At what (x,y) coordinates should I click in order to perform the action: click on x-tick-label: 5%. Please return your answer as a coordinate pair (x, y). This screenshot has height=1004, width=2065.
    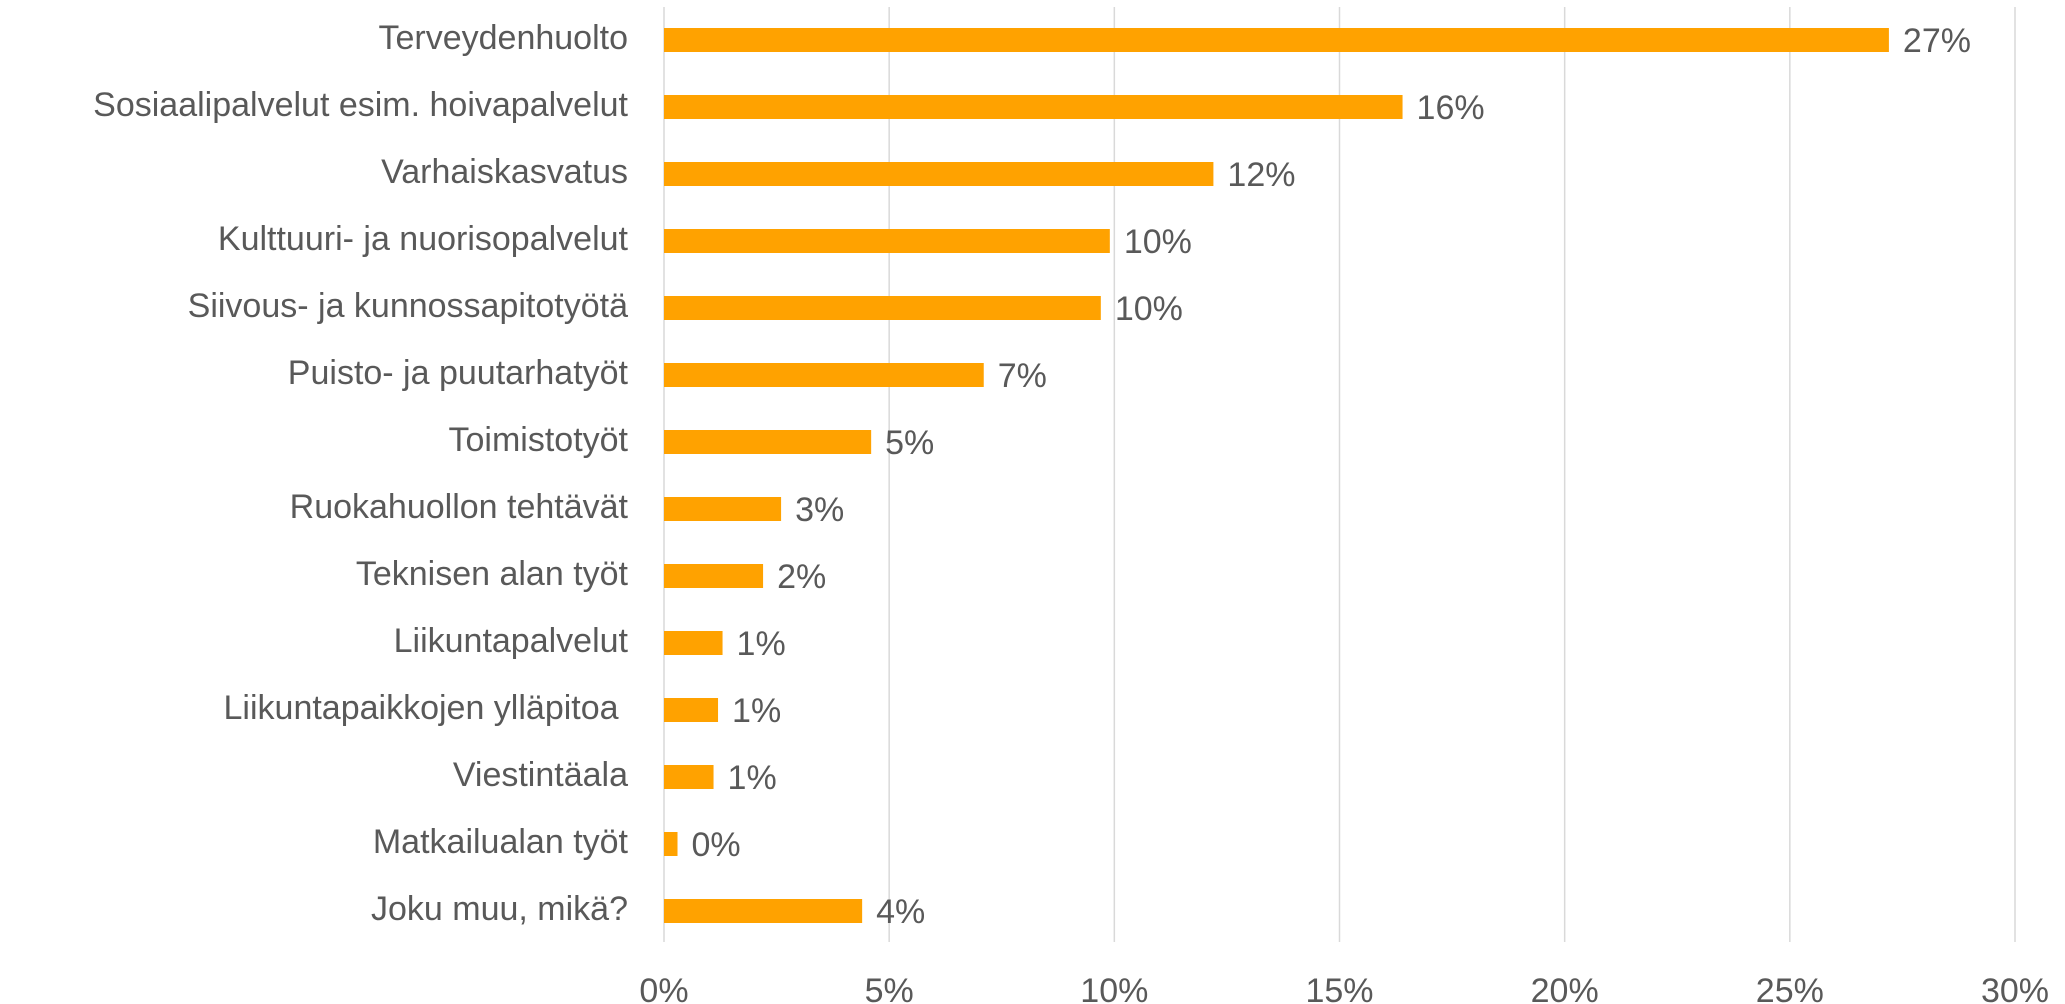
    Looking at the image, I should click on (889, 988).